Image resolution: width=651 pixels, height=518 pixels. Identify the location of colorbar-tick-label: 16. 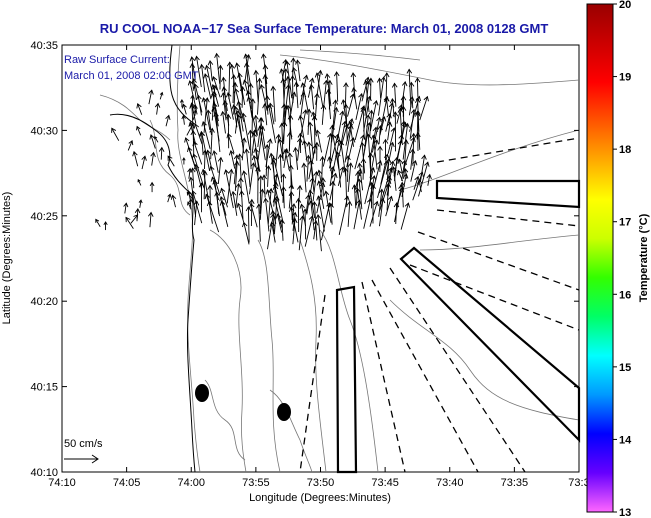
(625, 295).